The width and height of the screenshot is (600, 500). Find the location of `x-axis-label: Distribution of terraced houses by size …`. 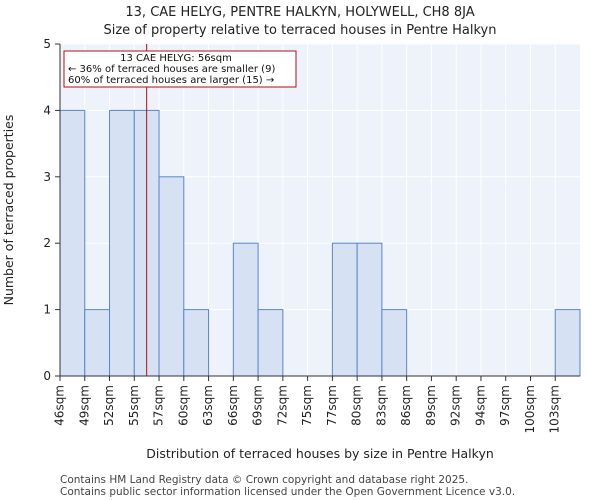

x-axis-label: Distribution of terraced houses by size … is located at coordinates (320, 453).